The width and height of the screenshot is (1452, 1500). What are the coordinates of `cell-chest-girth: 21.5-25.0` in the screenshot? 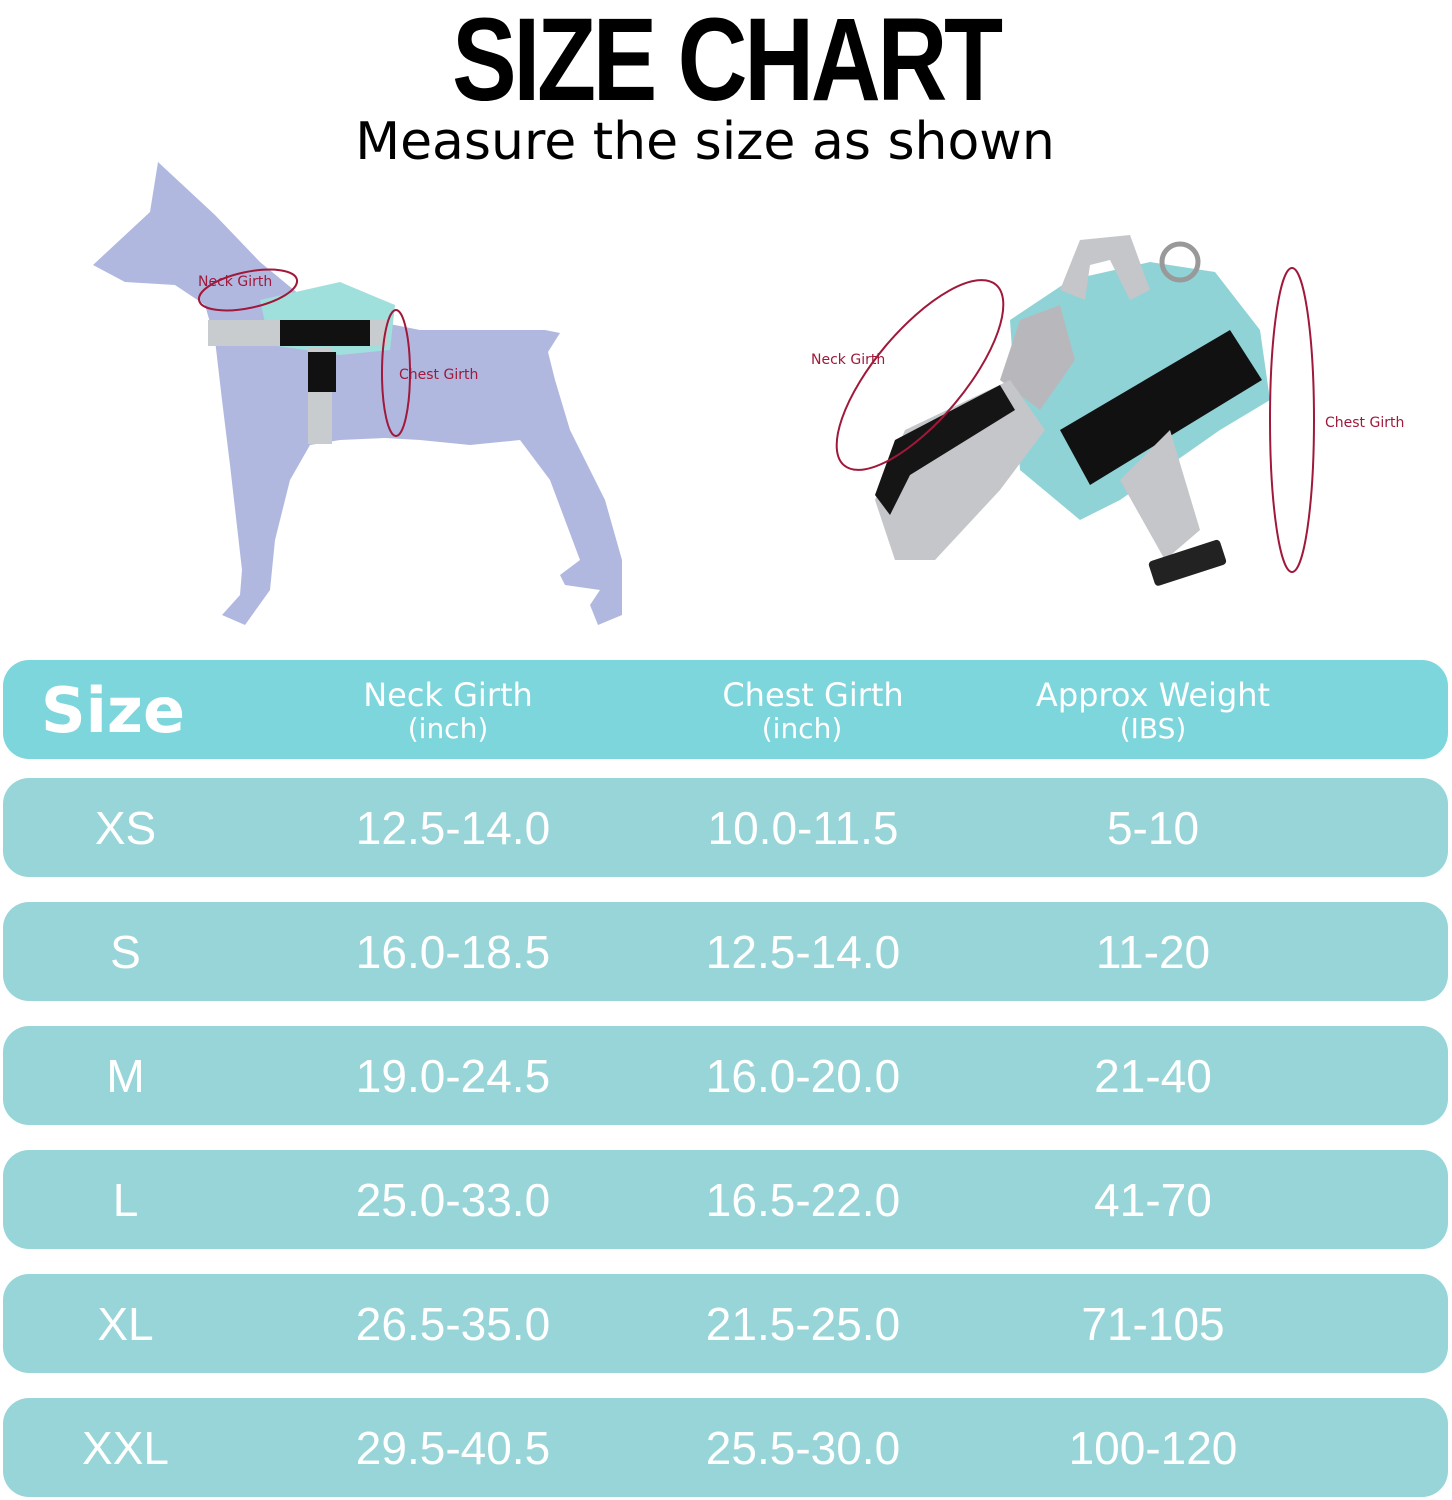 It's located at (803, 1323).